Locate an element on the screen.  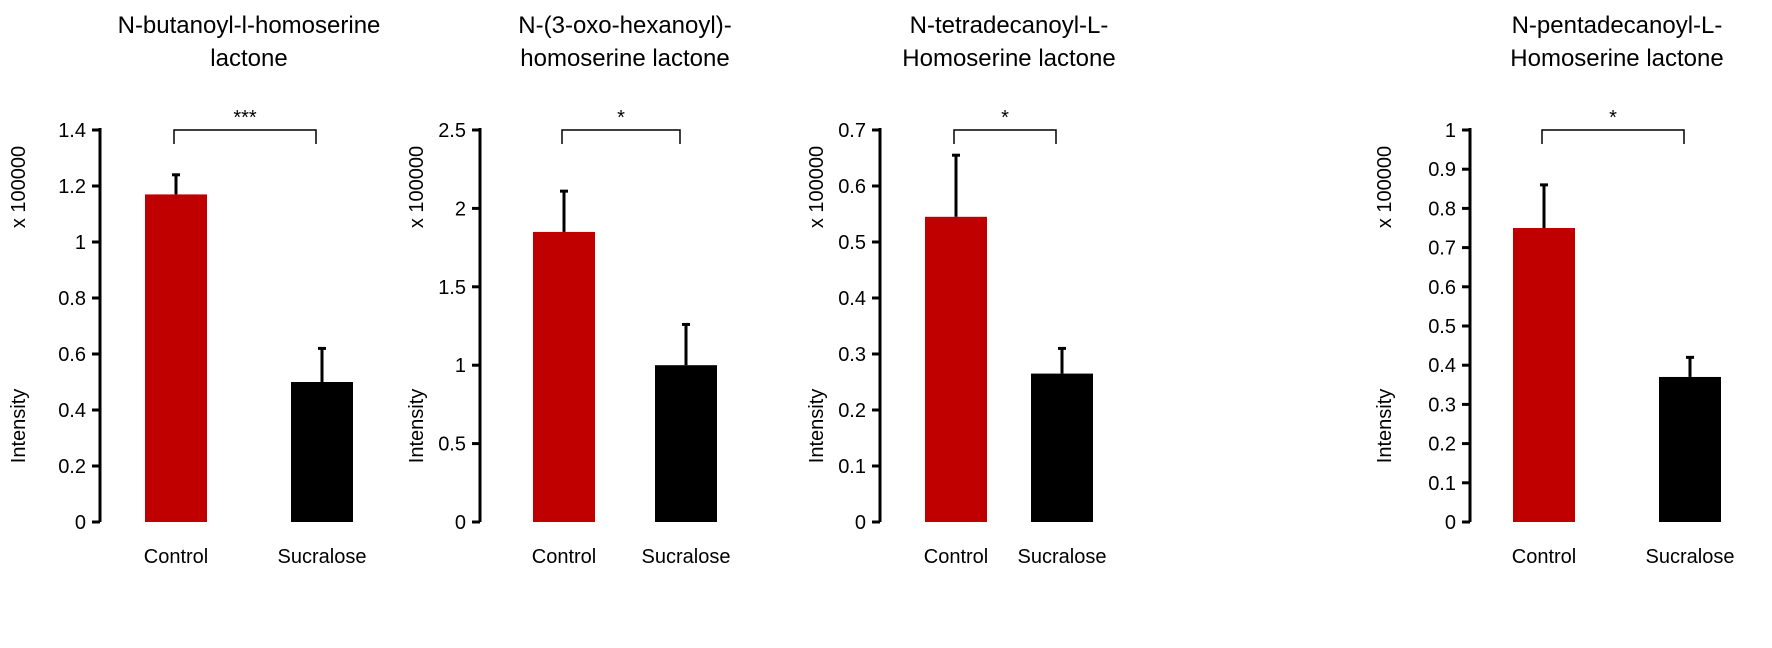
chart-title-line: lactone is located at coordinates (248, 58).